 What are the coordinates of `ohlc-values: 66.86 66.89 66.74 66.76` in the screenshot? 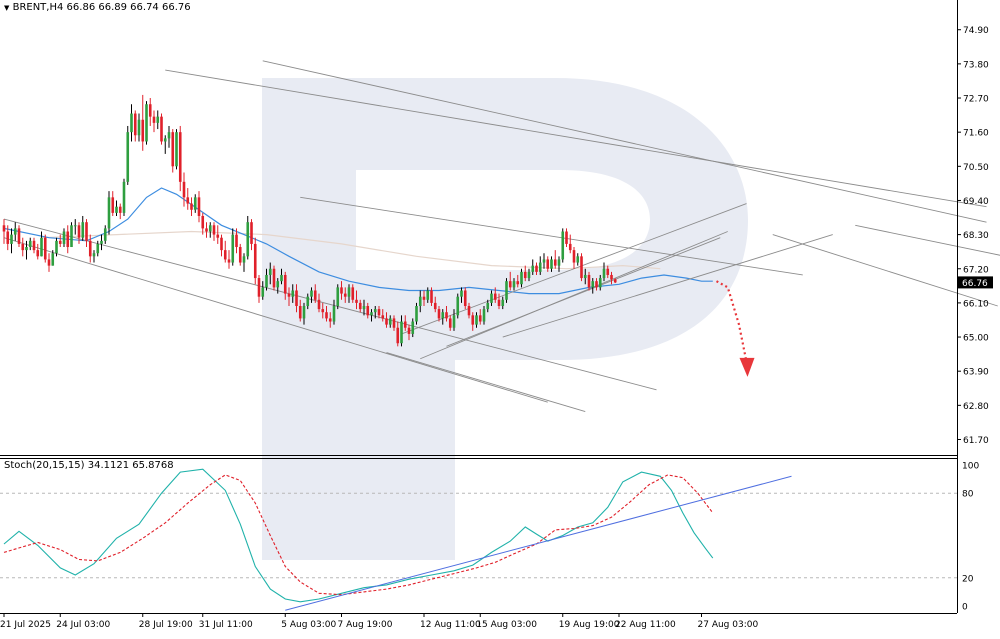 It's located at (128, 7).